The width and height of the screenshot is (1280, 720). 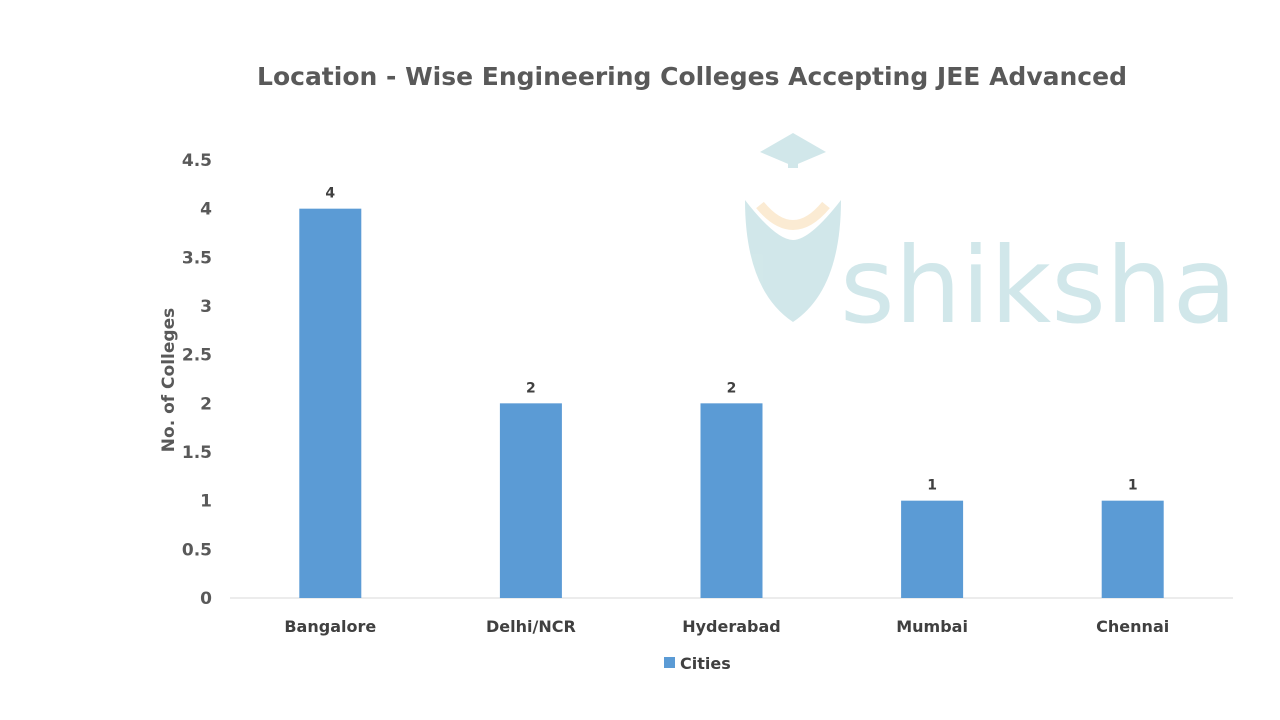 What do you see at coordinates (1132, 626) in the screenshot?
I see `x-tick-label: Chennai` at bounding box center [1132, 626].